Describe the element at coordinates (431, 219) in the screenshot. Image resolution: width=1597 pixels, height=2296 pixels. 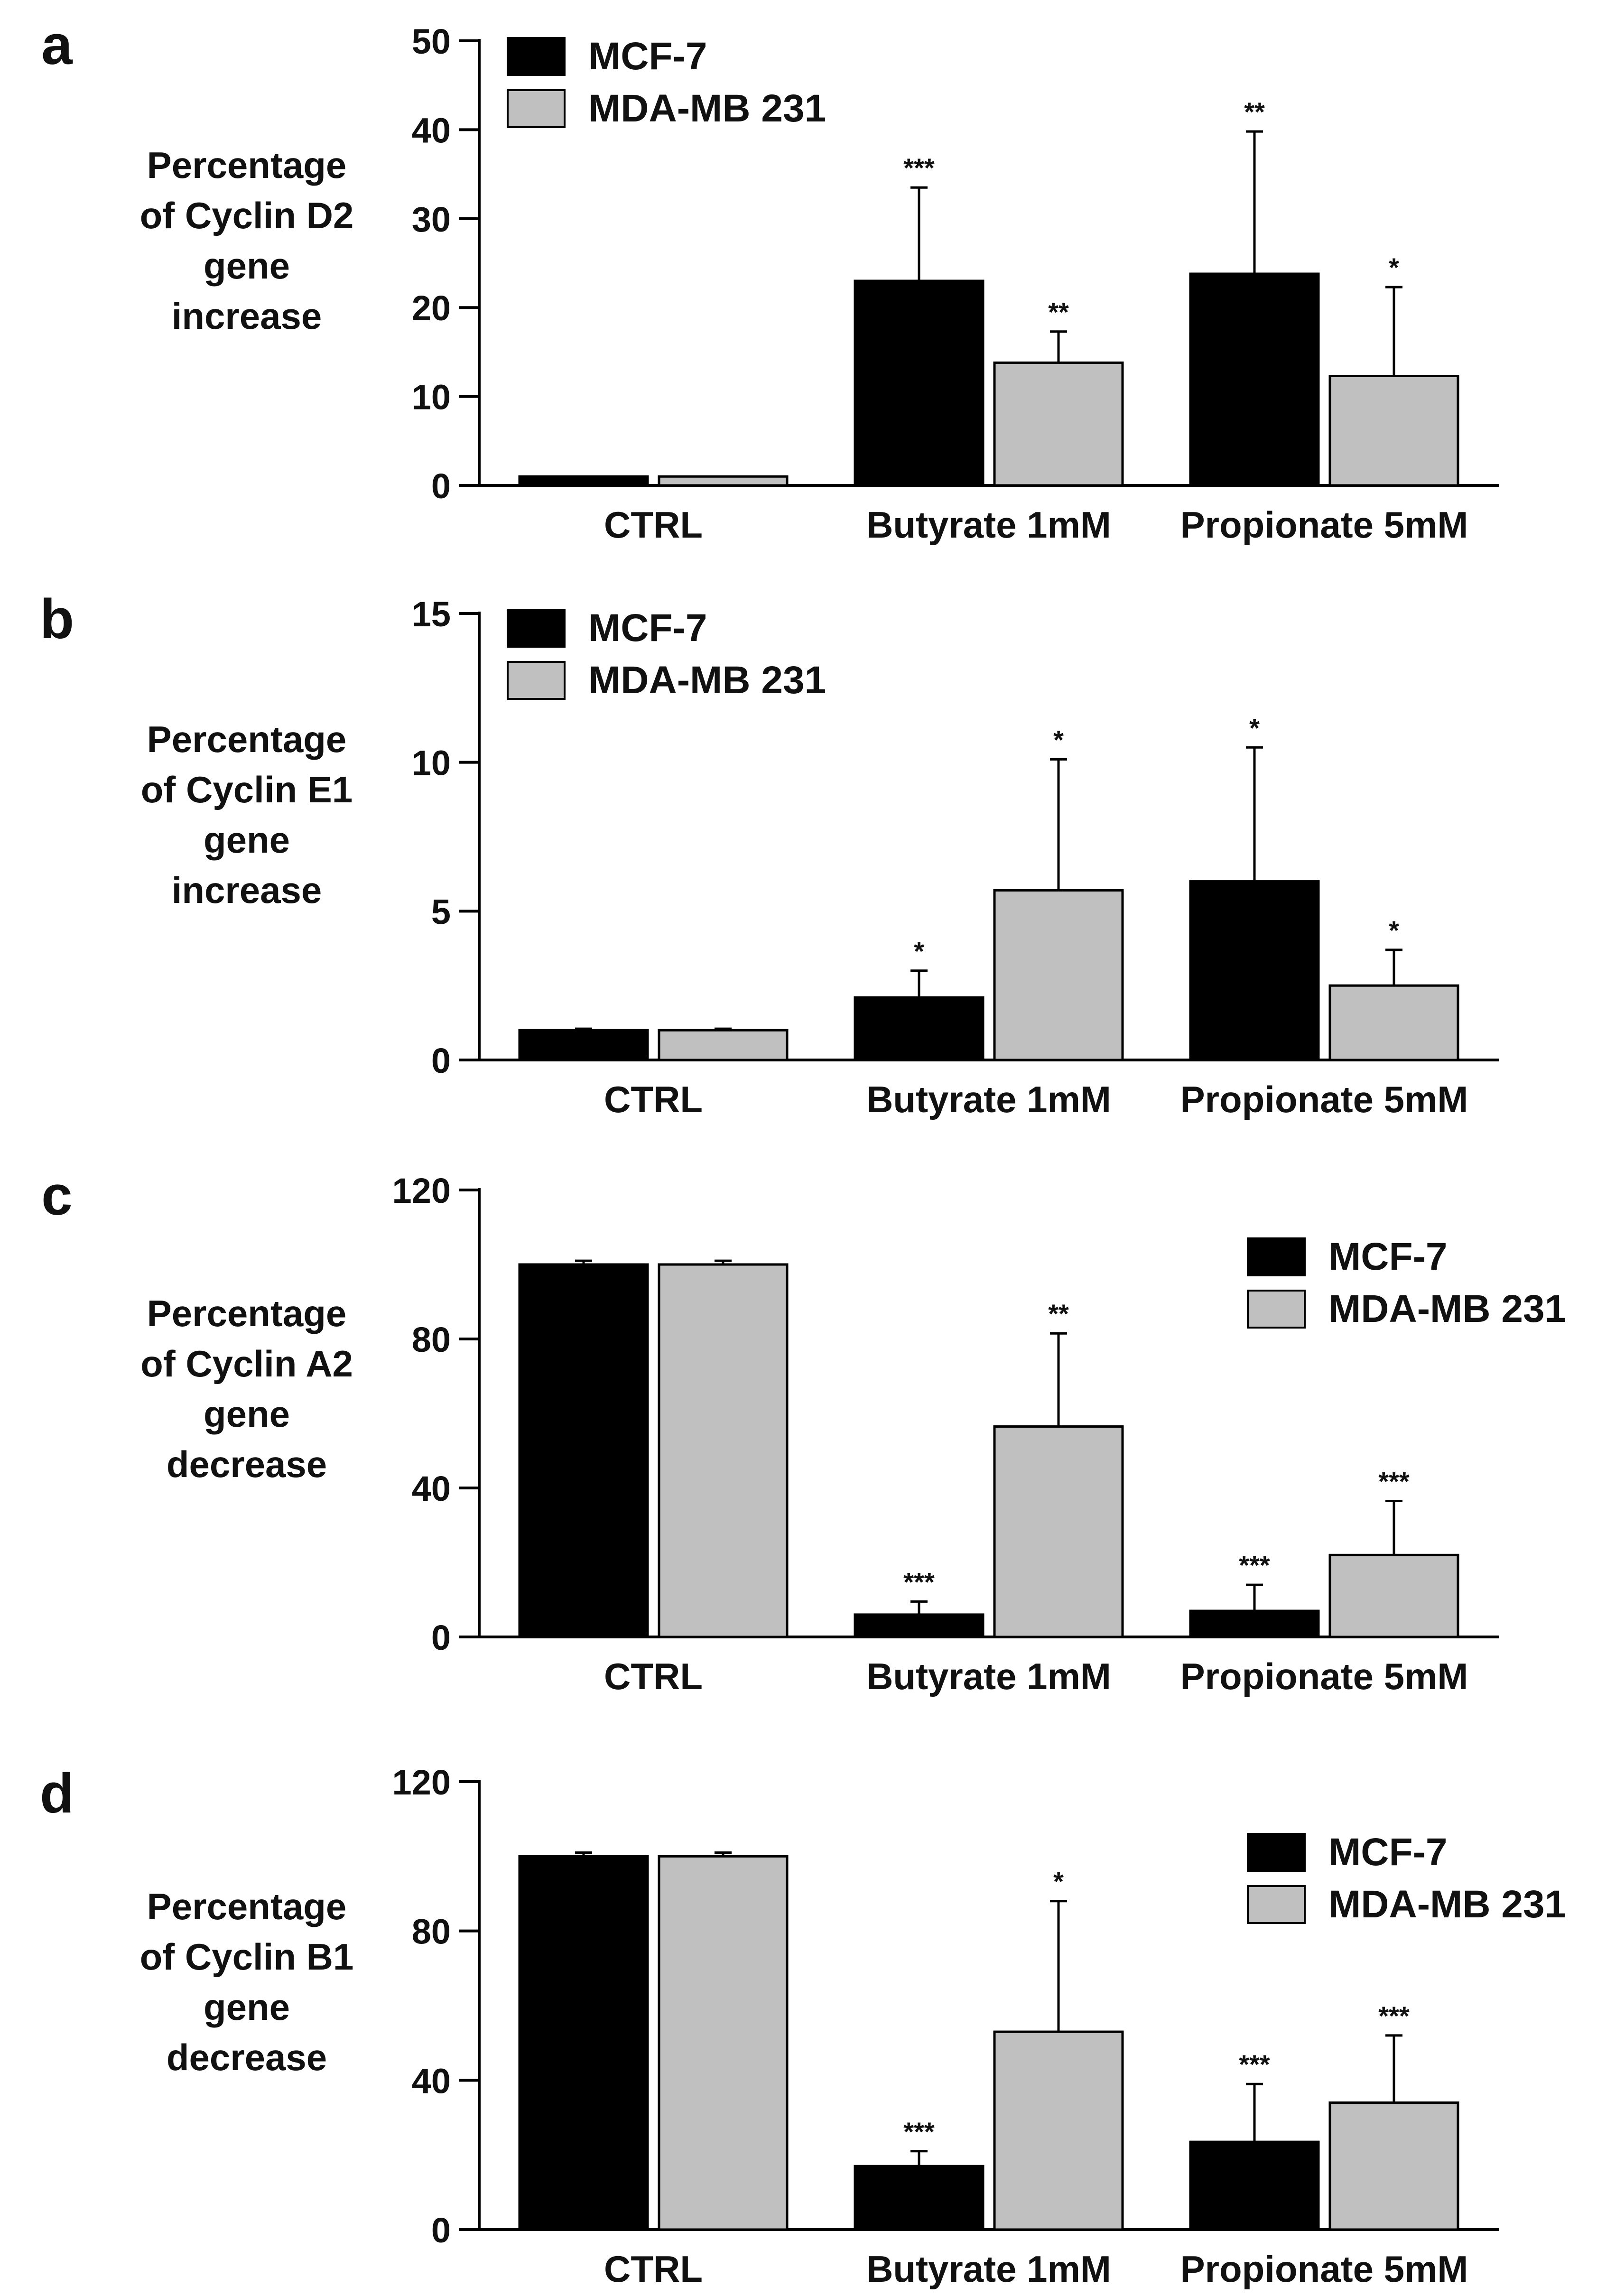
I see `y-tick-label: 30` at that location.